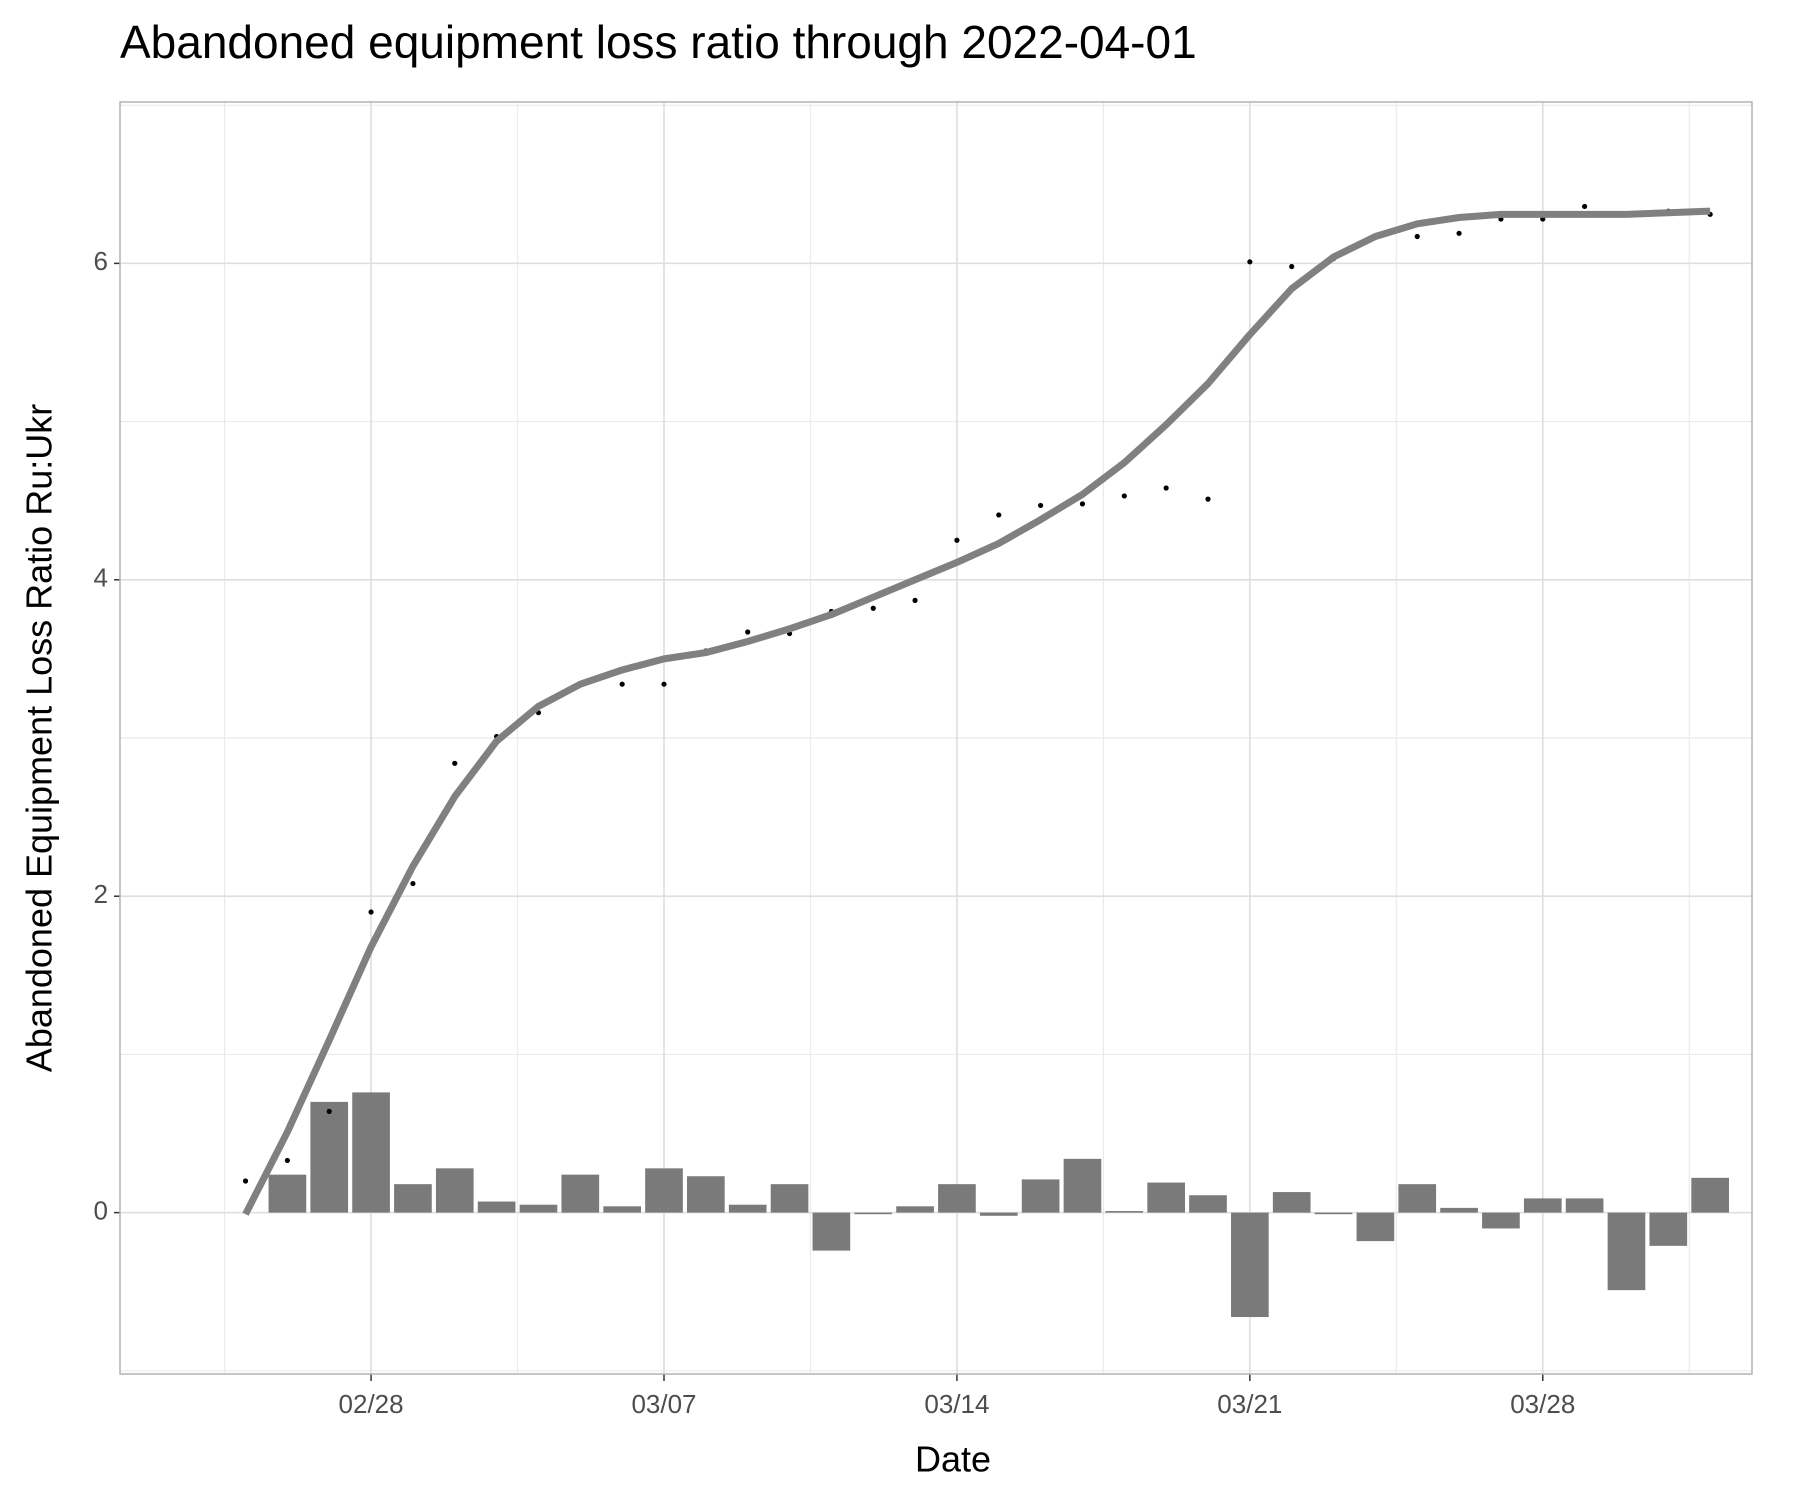  Describe the element at coordinates (39, 738) in the screenshot. I see `y-axis-title: Abandoned Equipment Loss Ratio Ru:Ukr` at that location.